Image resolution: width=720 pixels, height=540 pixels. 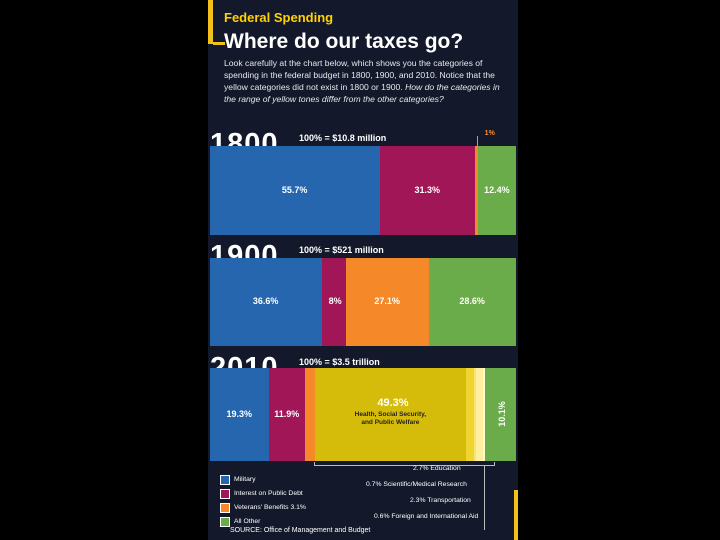 I want to click on bar-value-label-1900-0: 36.6%, so click(x=265, y=301).